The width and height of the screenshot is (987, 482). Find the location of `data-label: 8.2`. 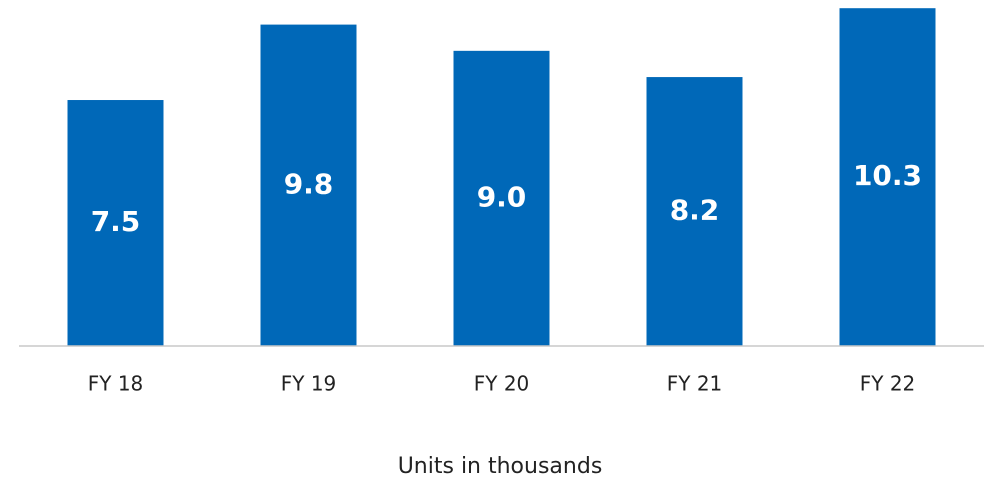

data-label: 8.2 is located at coordinates (695, 210).